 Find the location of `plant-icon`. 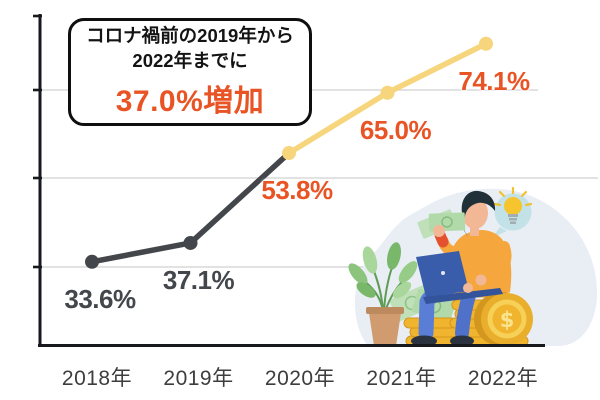

plant-icon is located at coordinates (383, 294).